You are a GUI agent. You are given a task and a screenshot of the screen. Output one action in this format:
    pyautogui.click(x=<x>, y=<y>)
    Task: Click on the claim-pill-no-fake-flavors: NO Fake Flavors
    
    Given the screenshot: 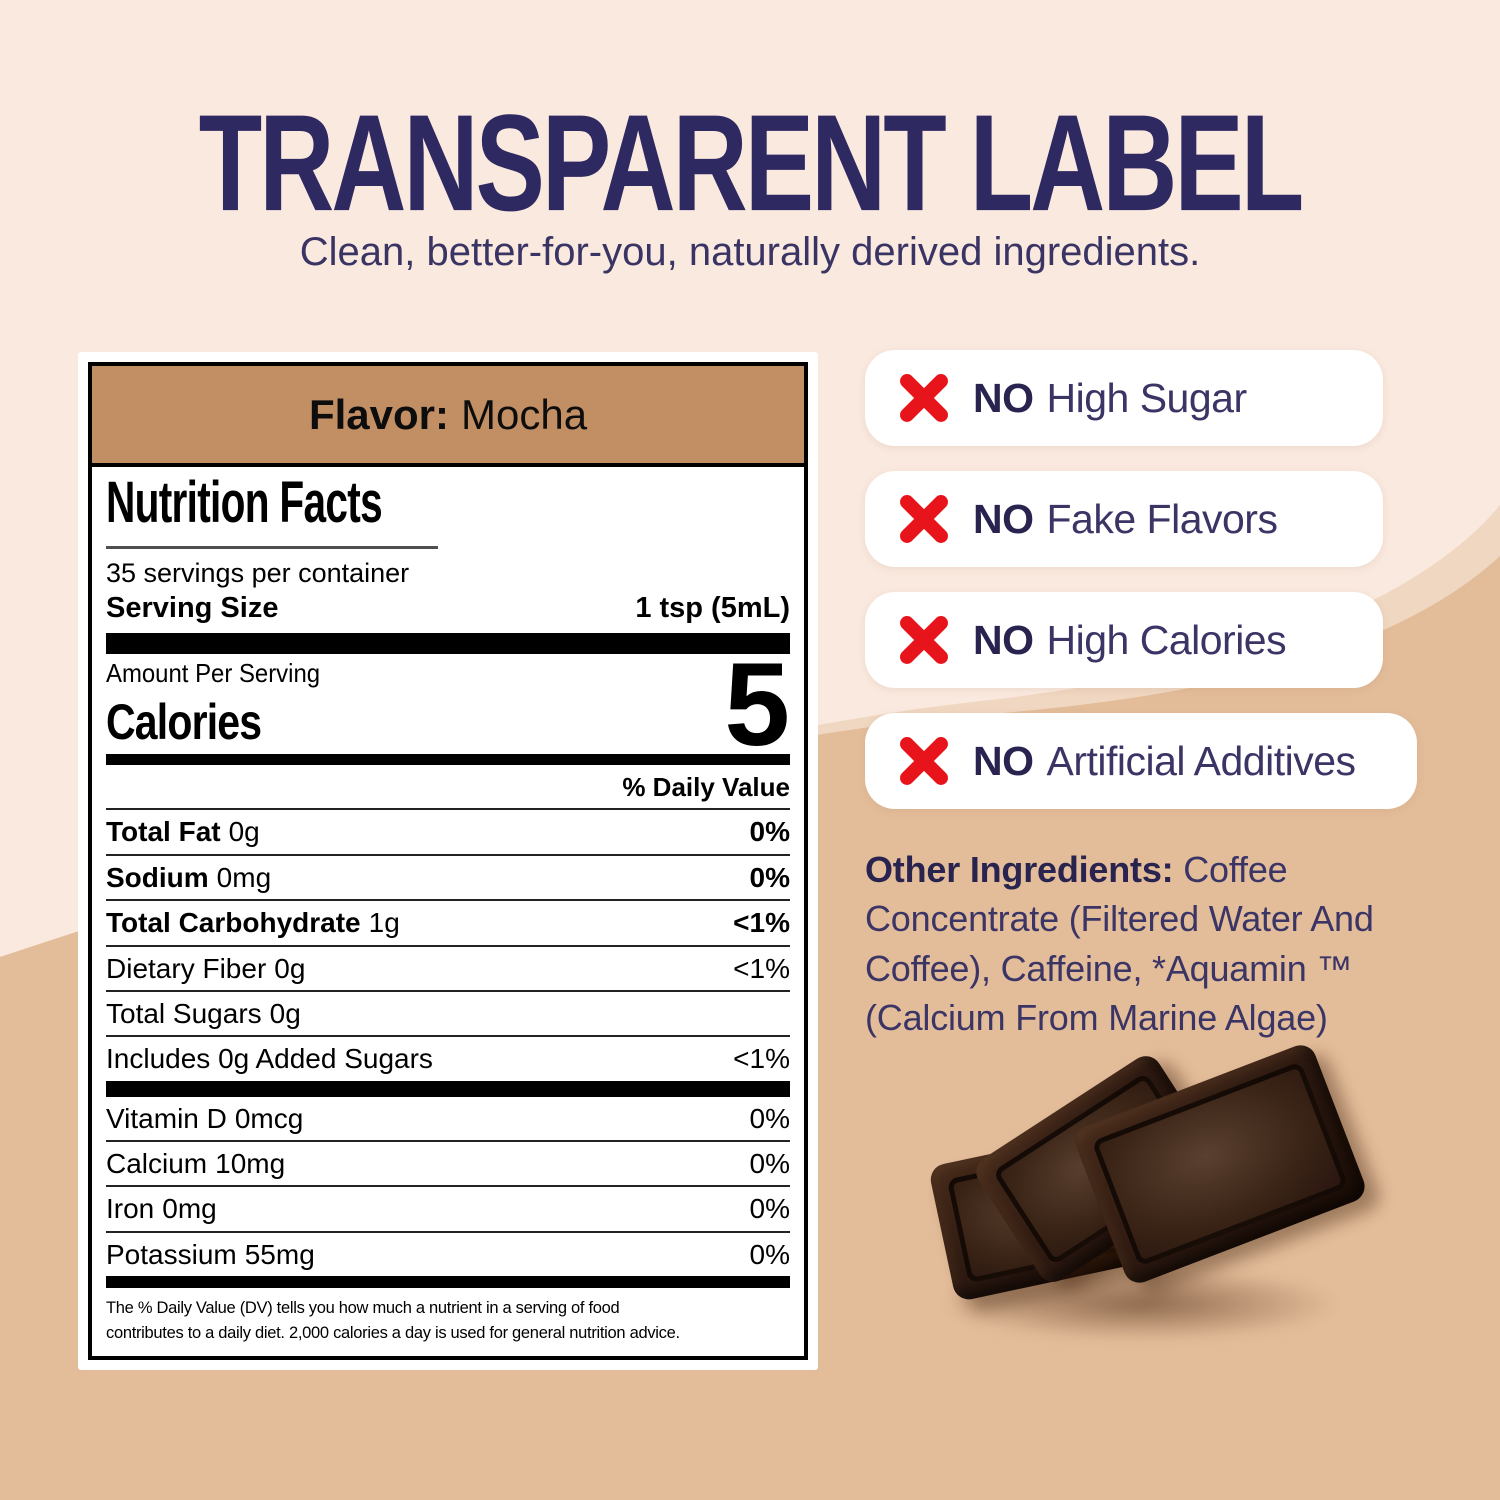 What is the action you would take?
    pyautogui.click(x=1124, y=519)
    